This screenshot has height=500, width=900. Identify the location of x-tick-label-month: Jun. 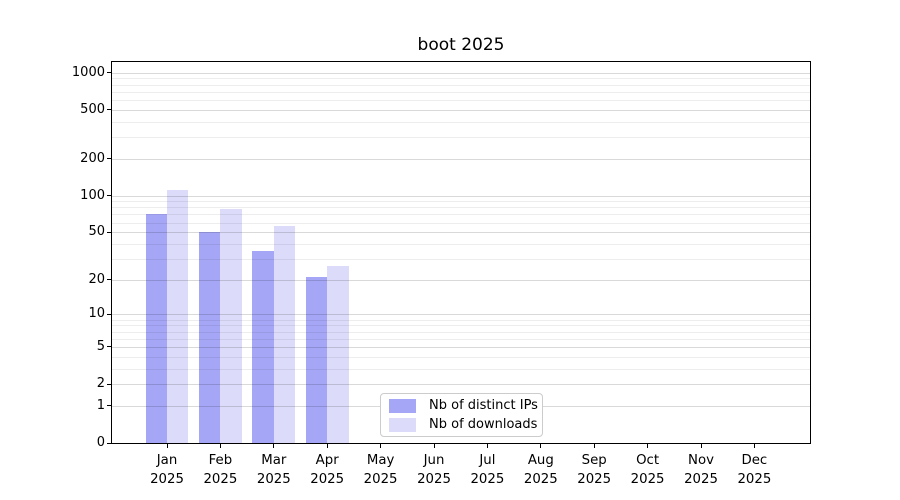
(434, 460).